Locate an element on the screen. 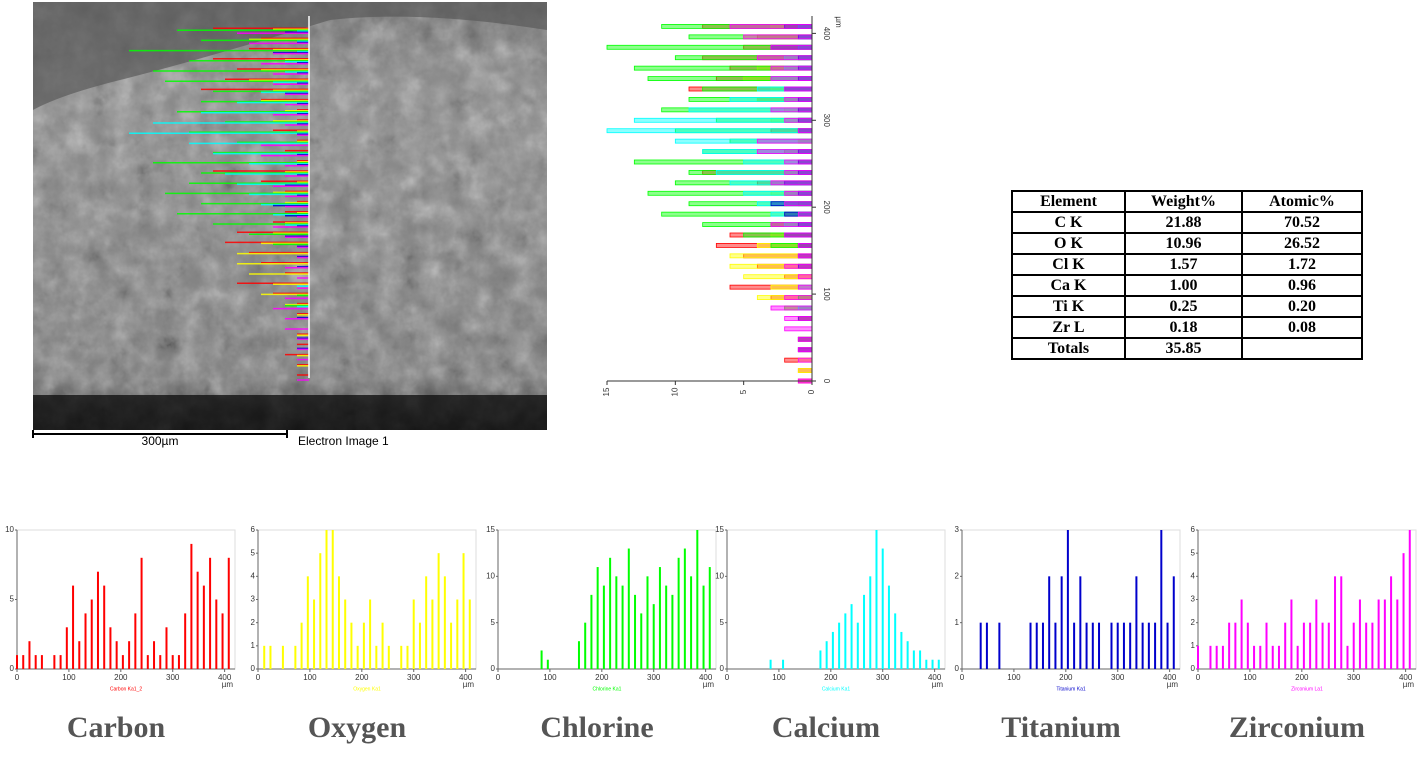 This screenshot has height=761, width=1425. y-tick-label: 3 is located at coordinates (1193, 599).